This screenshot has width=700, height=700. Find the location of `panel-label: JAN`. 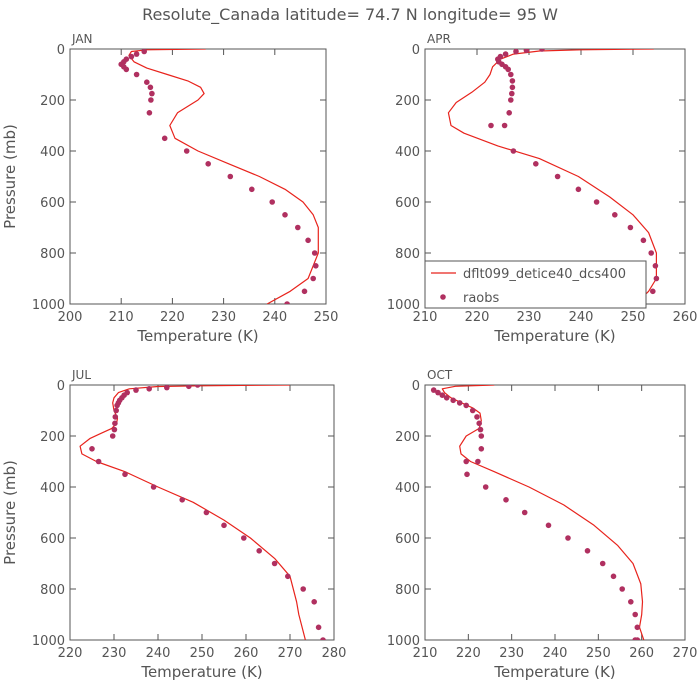

panel-label: JAN is located at coordinates (82, 39).